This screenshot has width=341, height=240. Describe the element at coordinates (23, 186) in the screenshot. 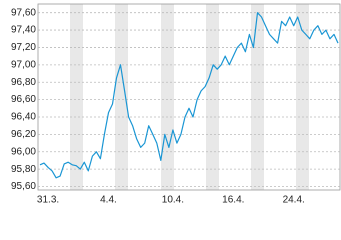

I see `y-tick-label: 95,60` at that location.